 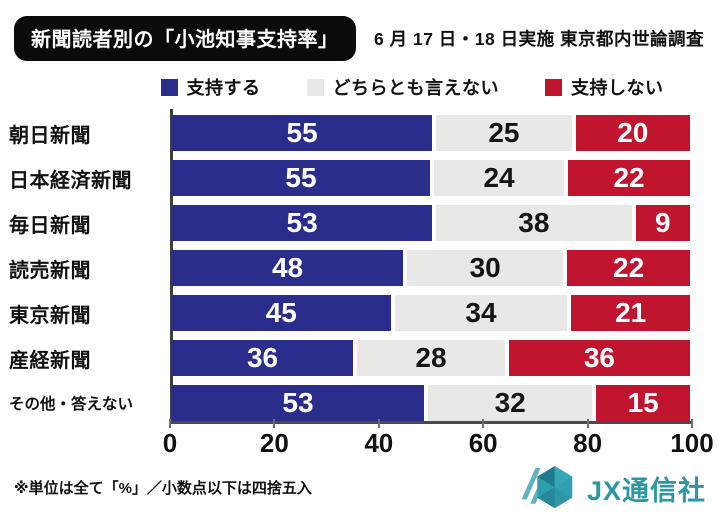 What do you see at coordinates (646, 490) in the screenshot?
I see `jx-logo-text: JX通信社` at bounding box center [646, 490].